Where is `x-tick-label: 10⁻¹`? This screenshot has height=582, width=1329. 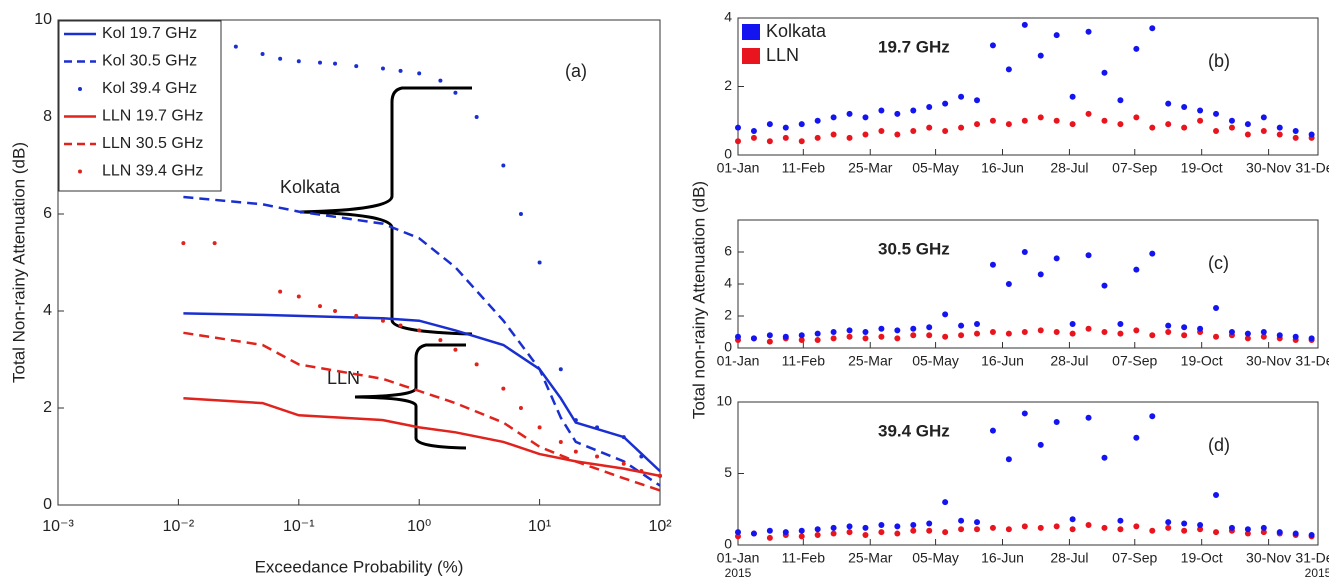 x-tick-label: 10⁻¹ is located at coordinates (299, 526).